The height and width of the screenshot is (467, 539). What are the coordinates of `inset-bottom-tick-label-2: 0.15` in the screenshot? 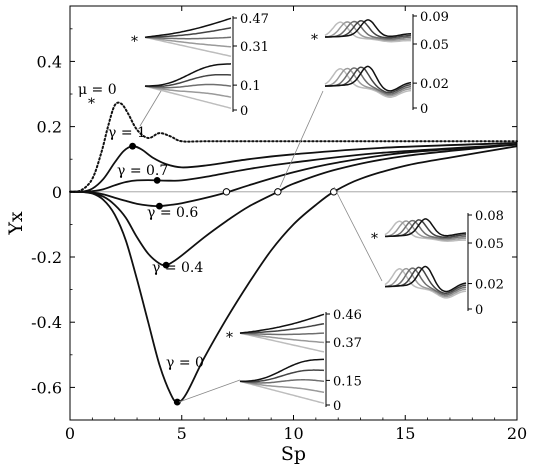 It's located at (347, 381).